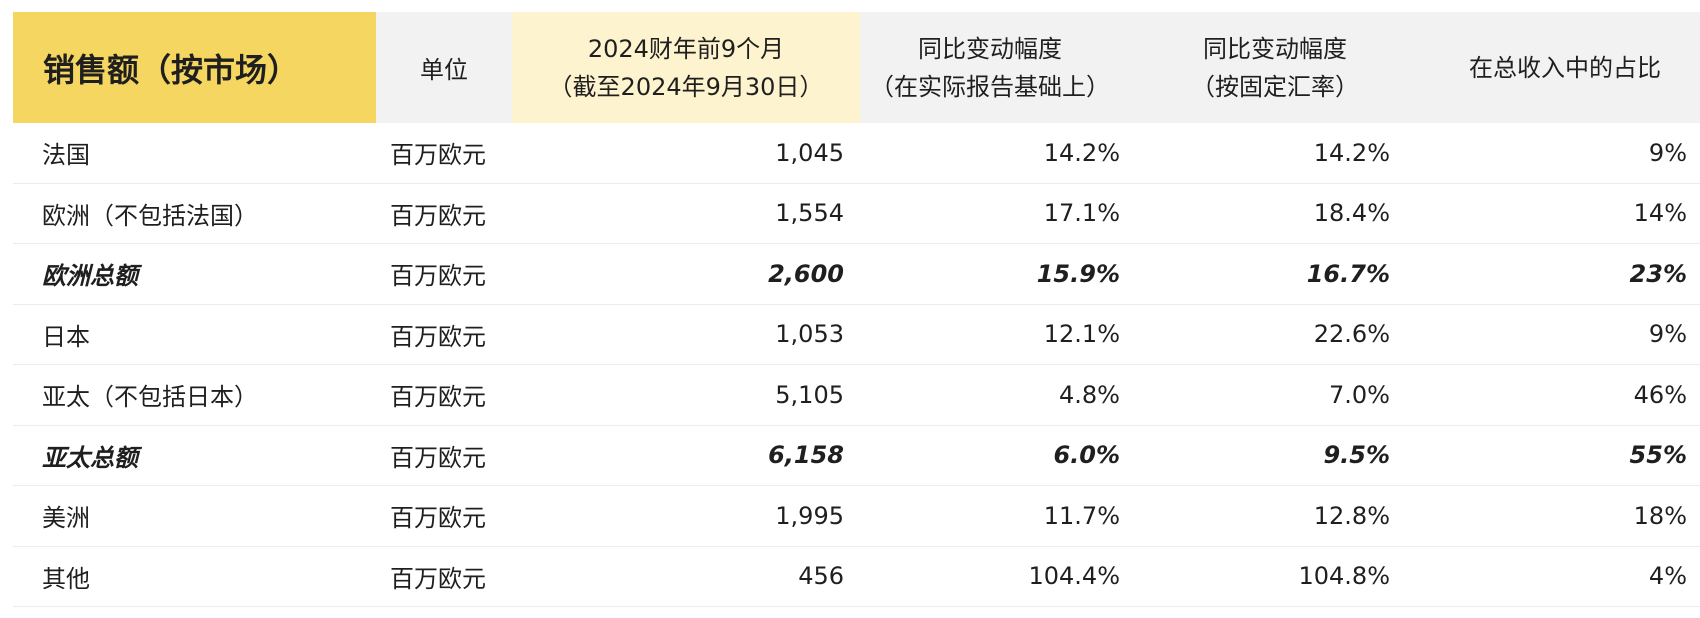  Describe the element at coordinates (809, 394) in the screenshot. I see `value-cell: 5,105` at that location.